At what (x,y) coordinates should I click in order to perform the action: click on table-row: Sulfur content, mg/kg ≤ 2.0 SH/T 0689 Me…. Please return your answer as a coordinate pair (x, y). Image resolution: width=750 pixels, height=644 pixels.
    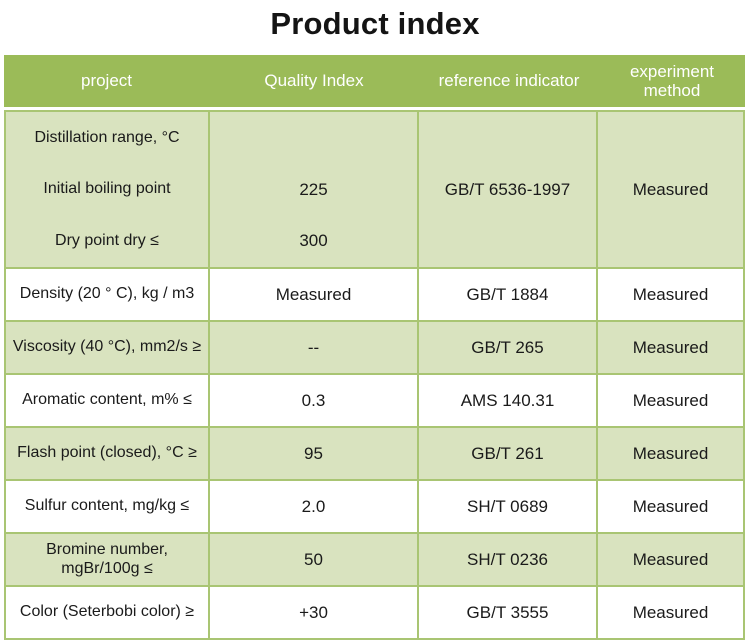
    Looking at the image, I should click on (374, 507).